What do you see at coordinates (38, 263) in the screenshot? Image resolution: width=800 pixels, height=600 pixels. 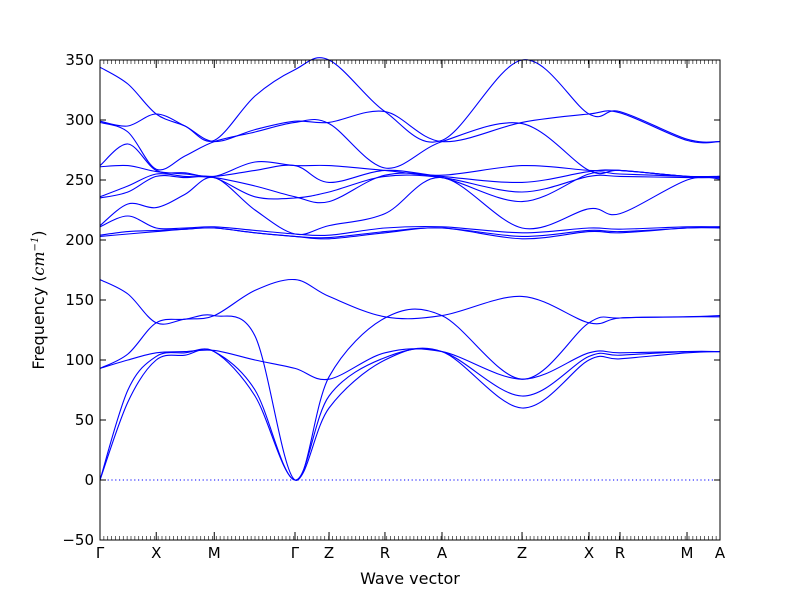 I see `y-axis-label-unit: cm` at bounding box center [38, 263].